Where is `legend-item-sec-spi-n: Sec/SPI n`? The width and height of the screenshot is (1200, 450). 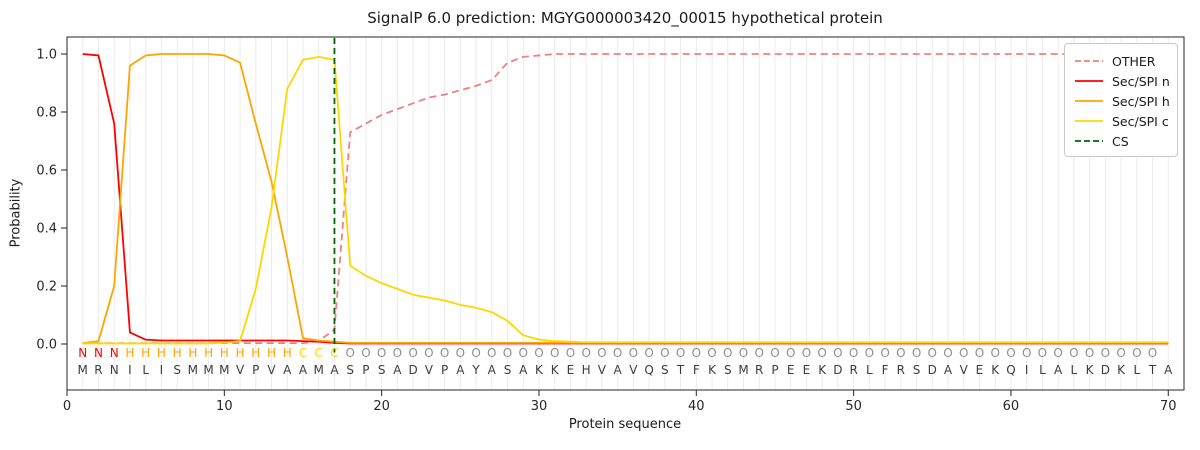 legend-item-sec-spi-n: Sec/SPI n is located at coordinates (1123, 81).